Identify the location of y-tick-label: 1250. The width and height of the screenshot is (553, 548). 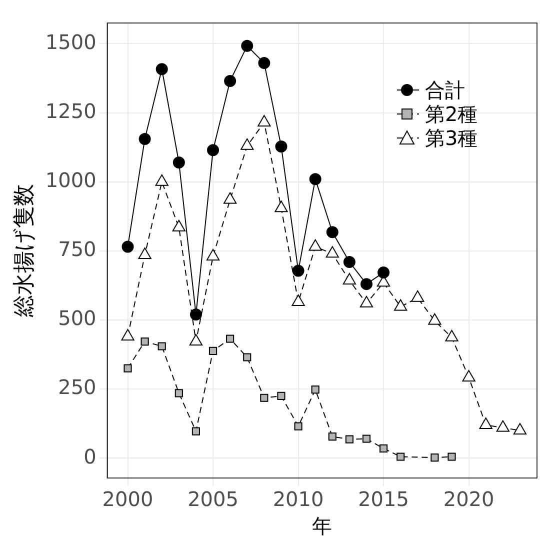
(70, 110).